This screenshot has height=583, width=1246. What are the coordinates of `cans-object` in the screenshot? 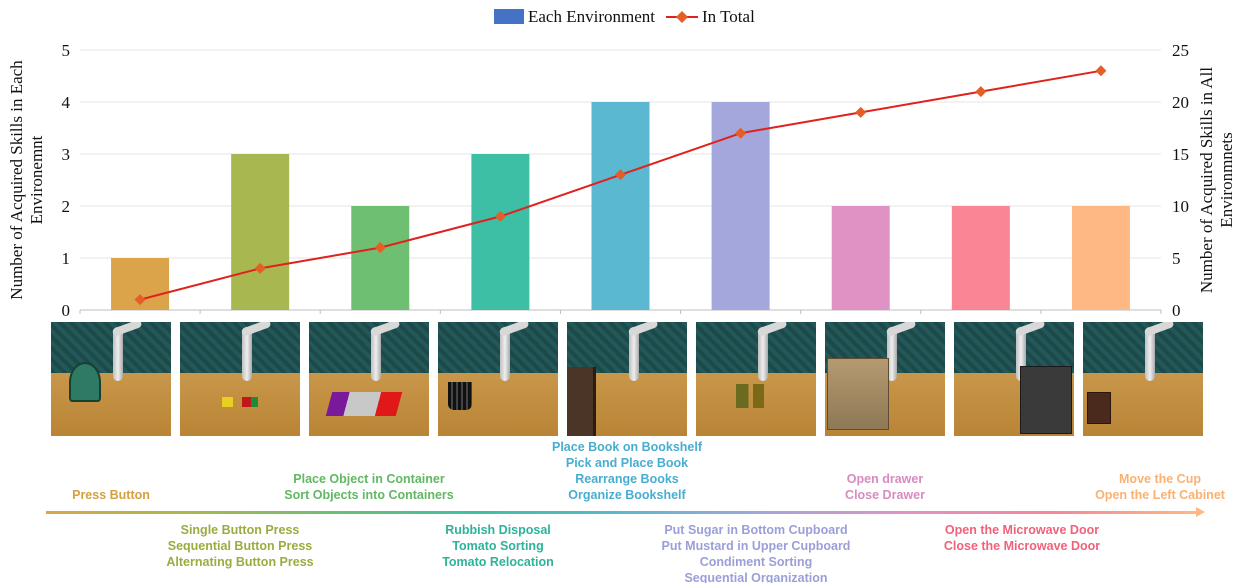 It's located at (750, 396).